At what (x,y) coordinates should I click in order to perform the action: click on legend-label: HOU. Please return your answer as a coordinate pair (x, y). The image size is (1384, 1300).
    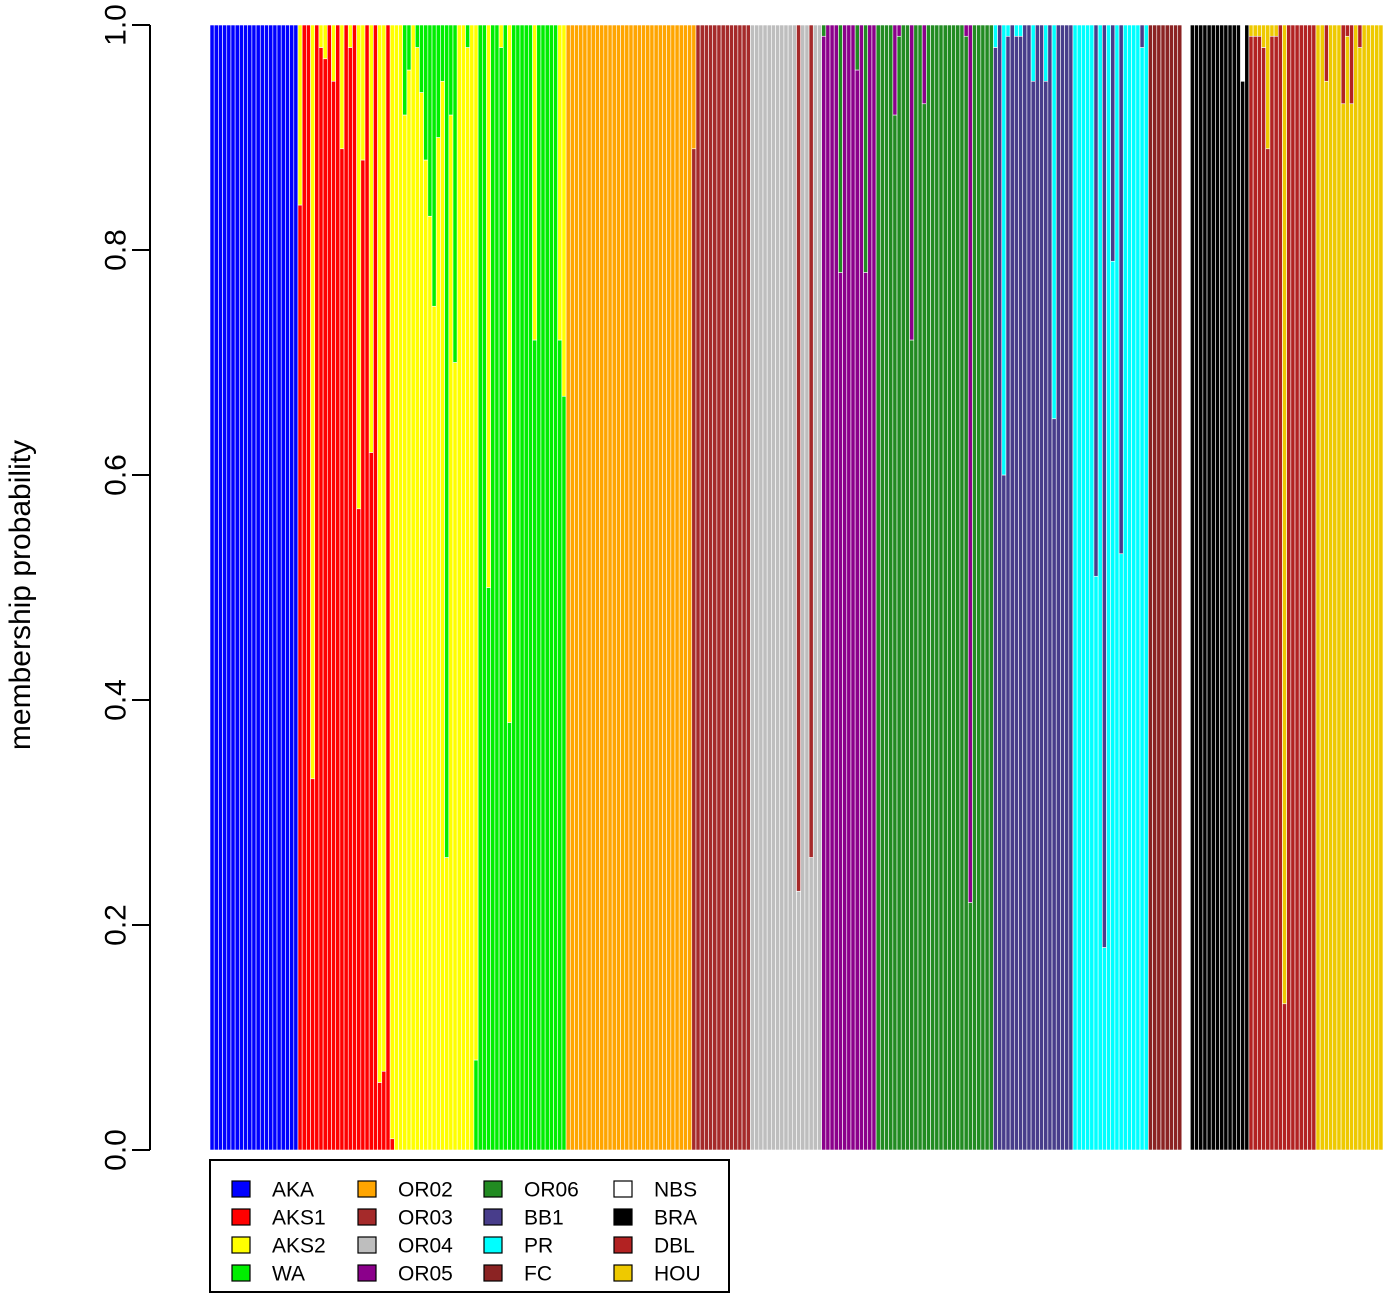
    Looking at the image, I should click on (677, 1273).